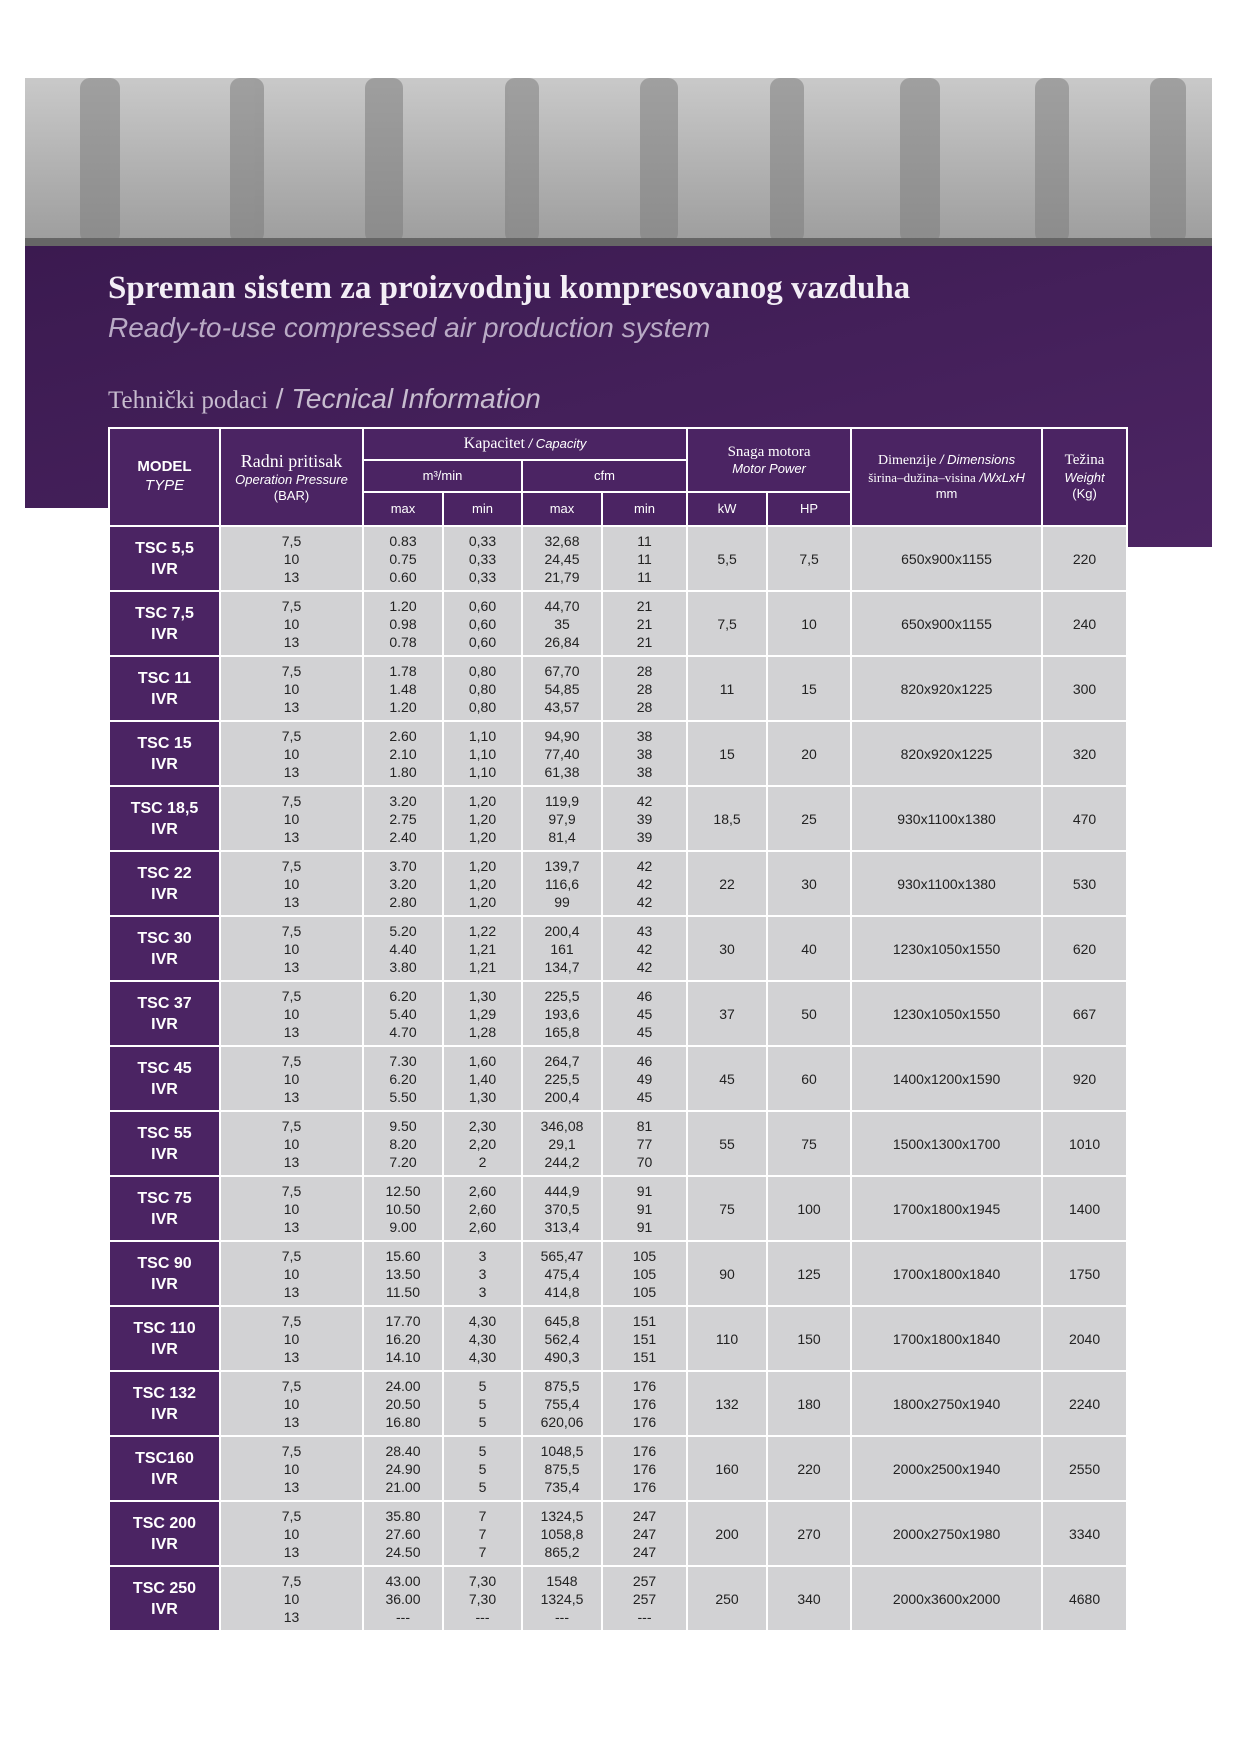 The height and width of the screenshot is (1755, 1240). What do you see at coordinates (644, 540) in the screenshot?
I see `cell-line: 11` at bounding box center [644, 540].